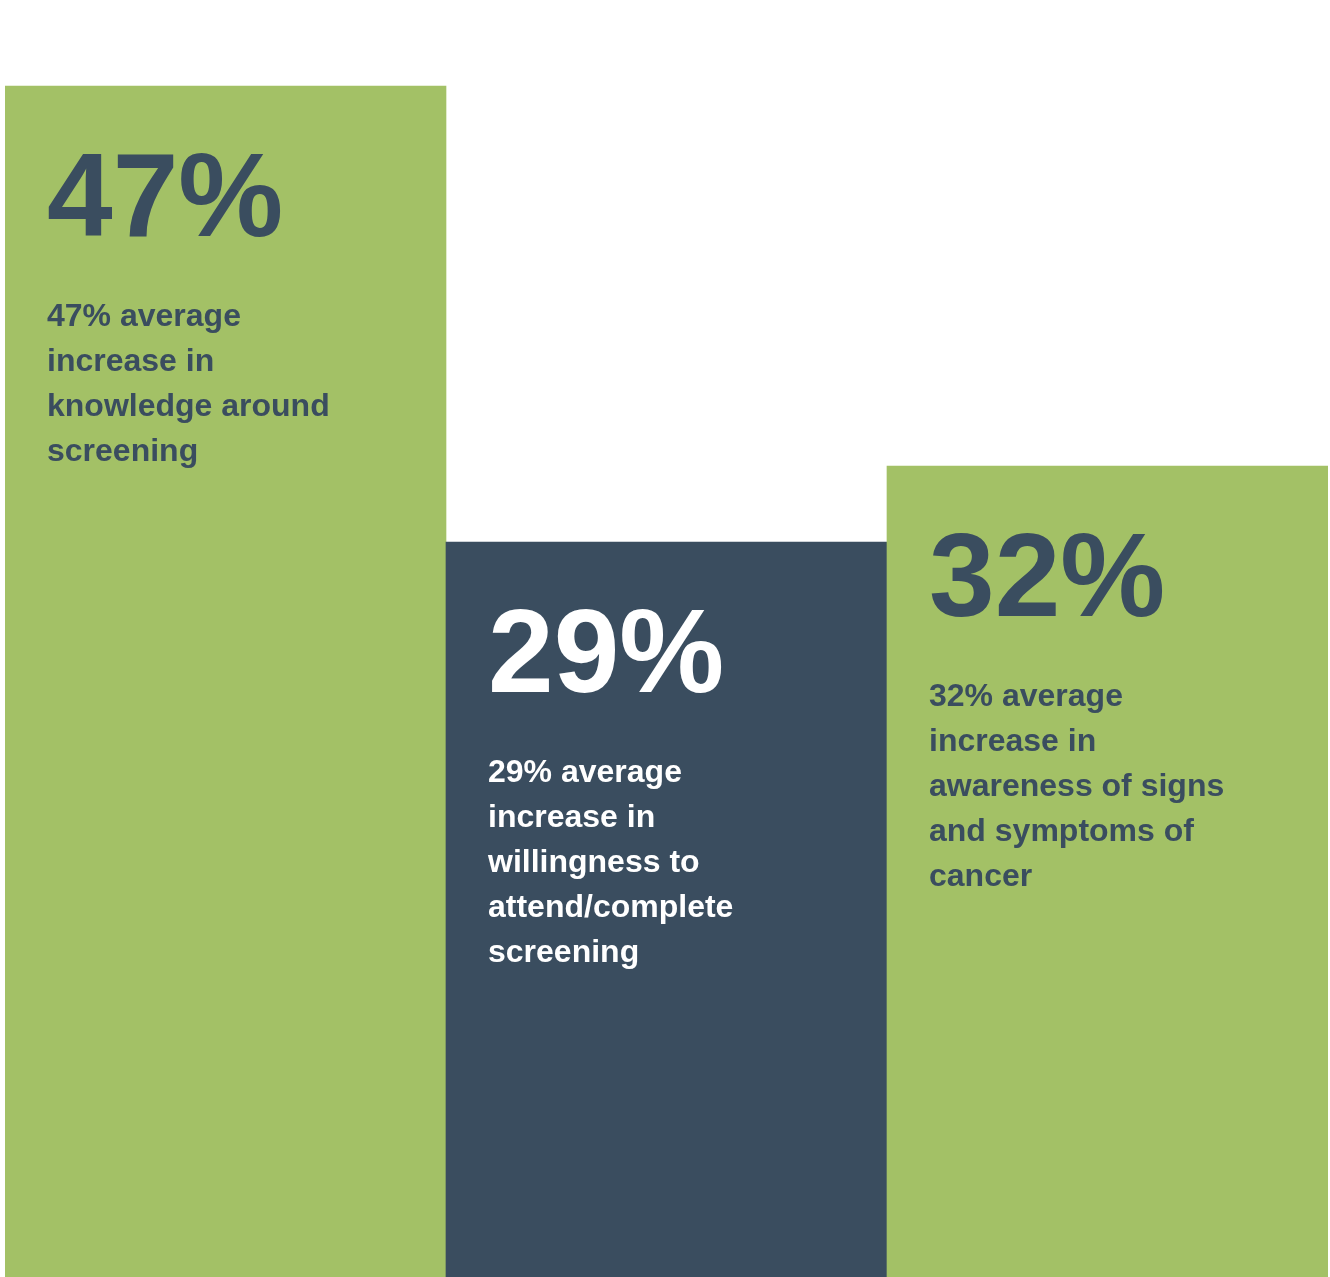  What do you see at coordinates (1047, 575) in the screenshot?
I see `data-label: 32%` at bounding box center [1047, 575].